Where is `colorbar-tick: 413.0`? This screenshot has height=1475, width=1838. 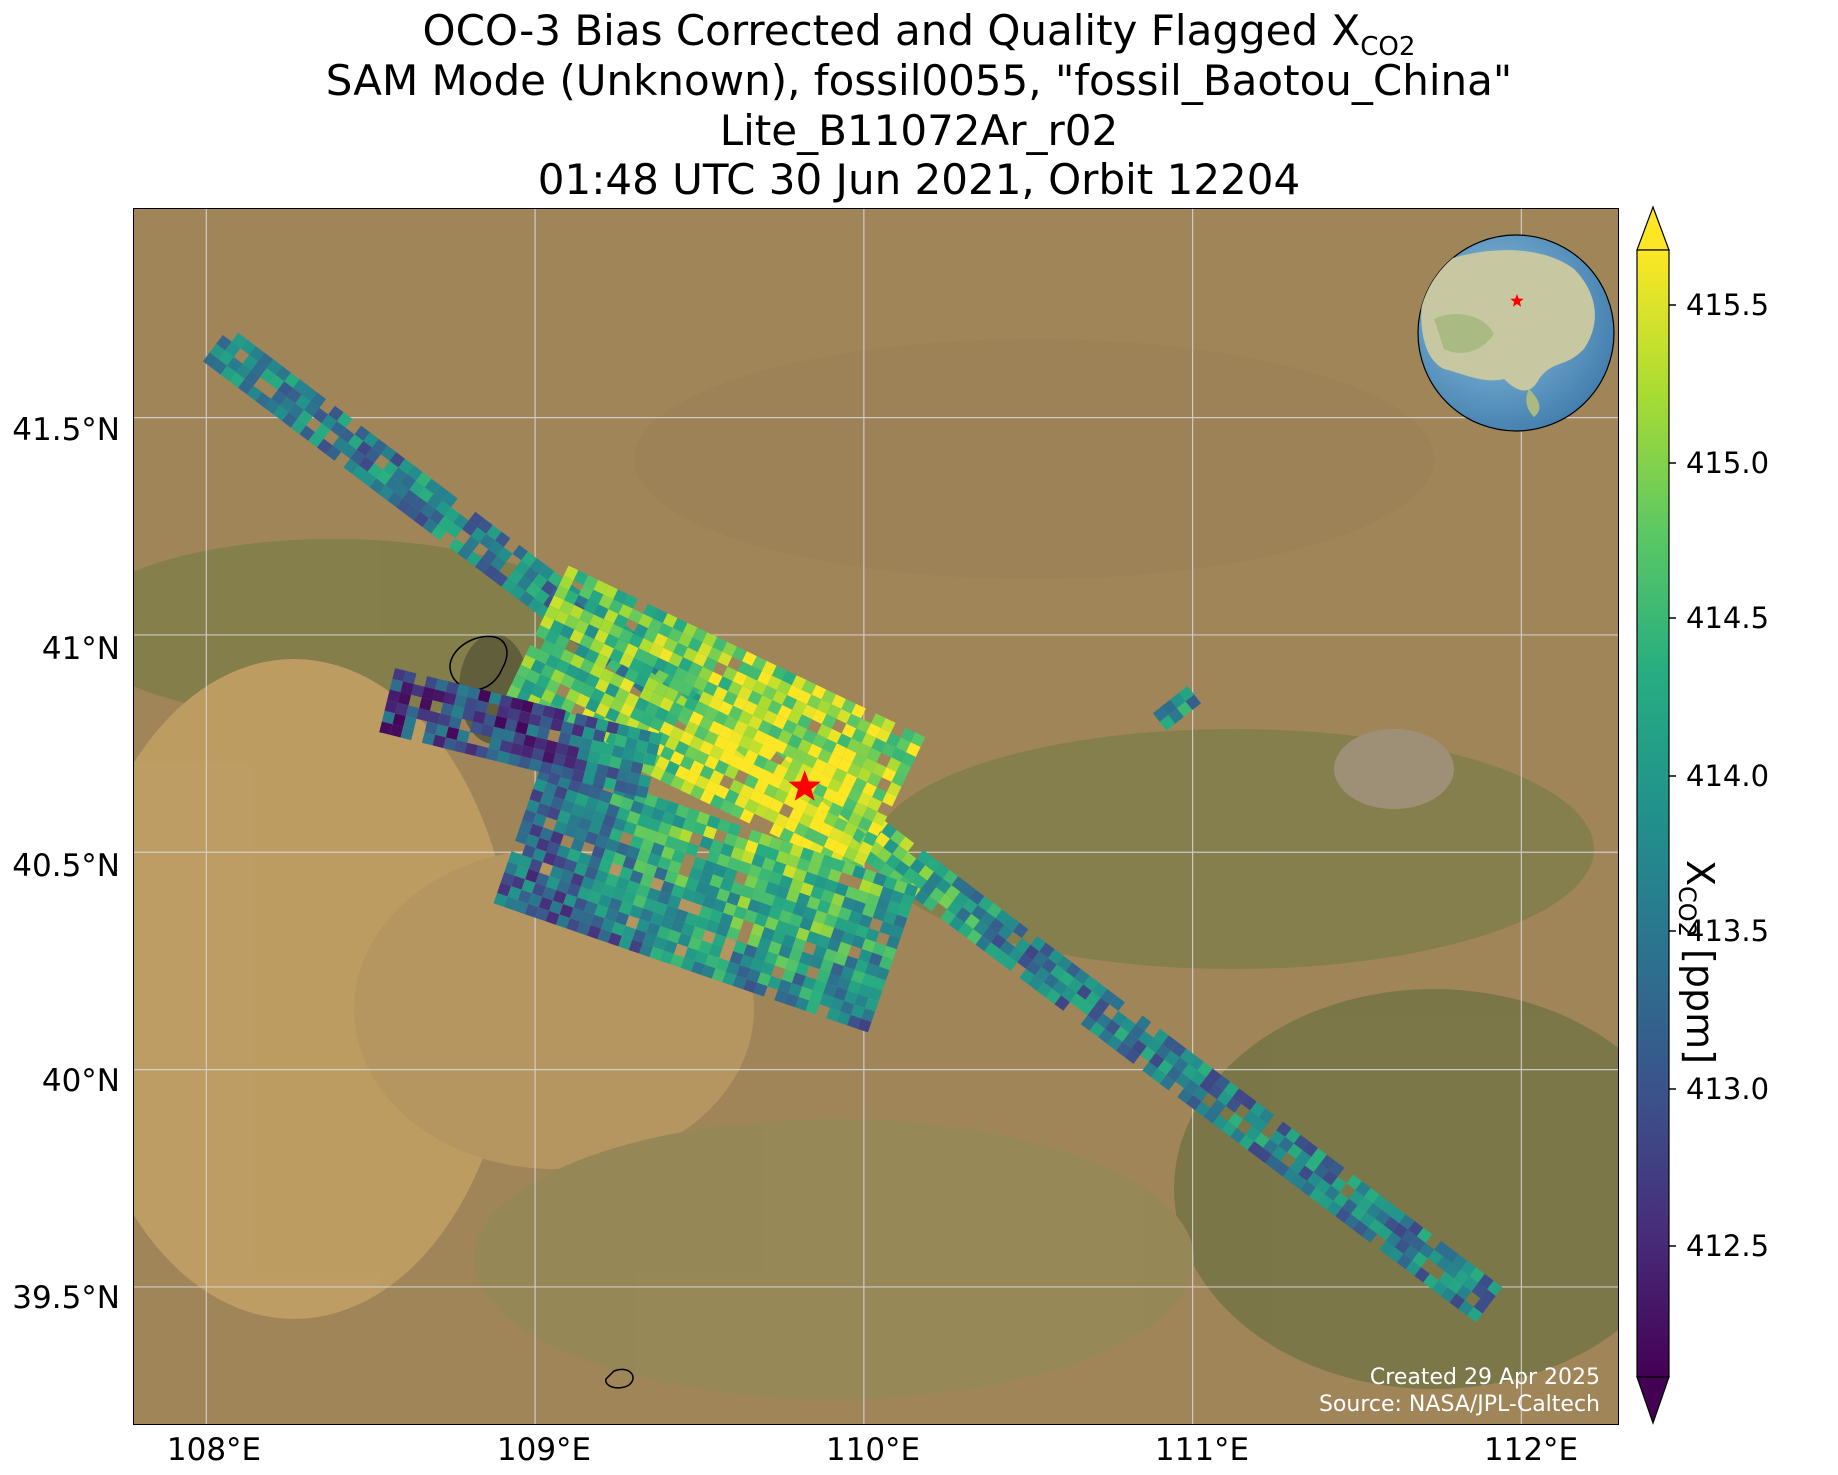 colorbar-tick: 413.0 is located at coordinates (1728, 1089).